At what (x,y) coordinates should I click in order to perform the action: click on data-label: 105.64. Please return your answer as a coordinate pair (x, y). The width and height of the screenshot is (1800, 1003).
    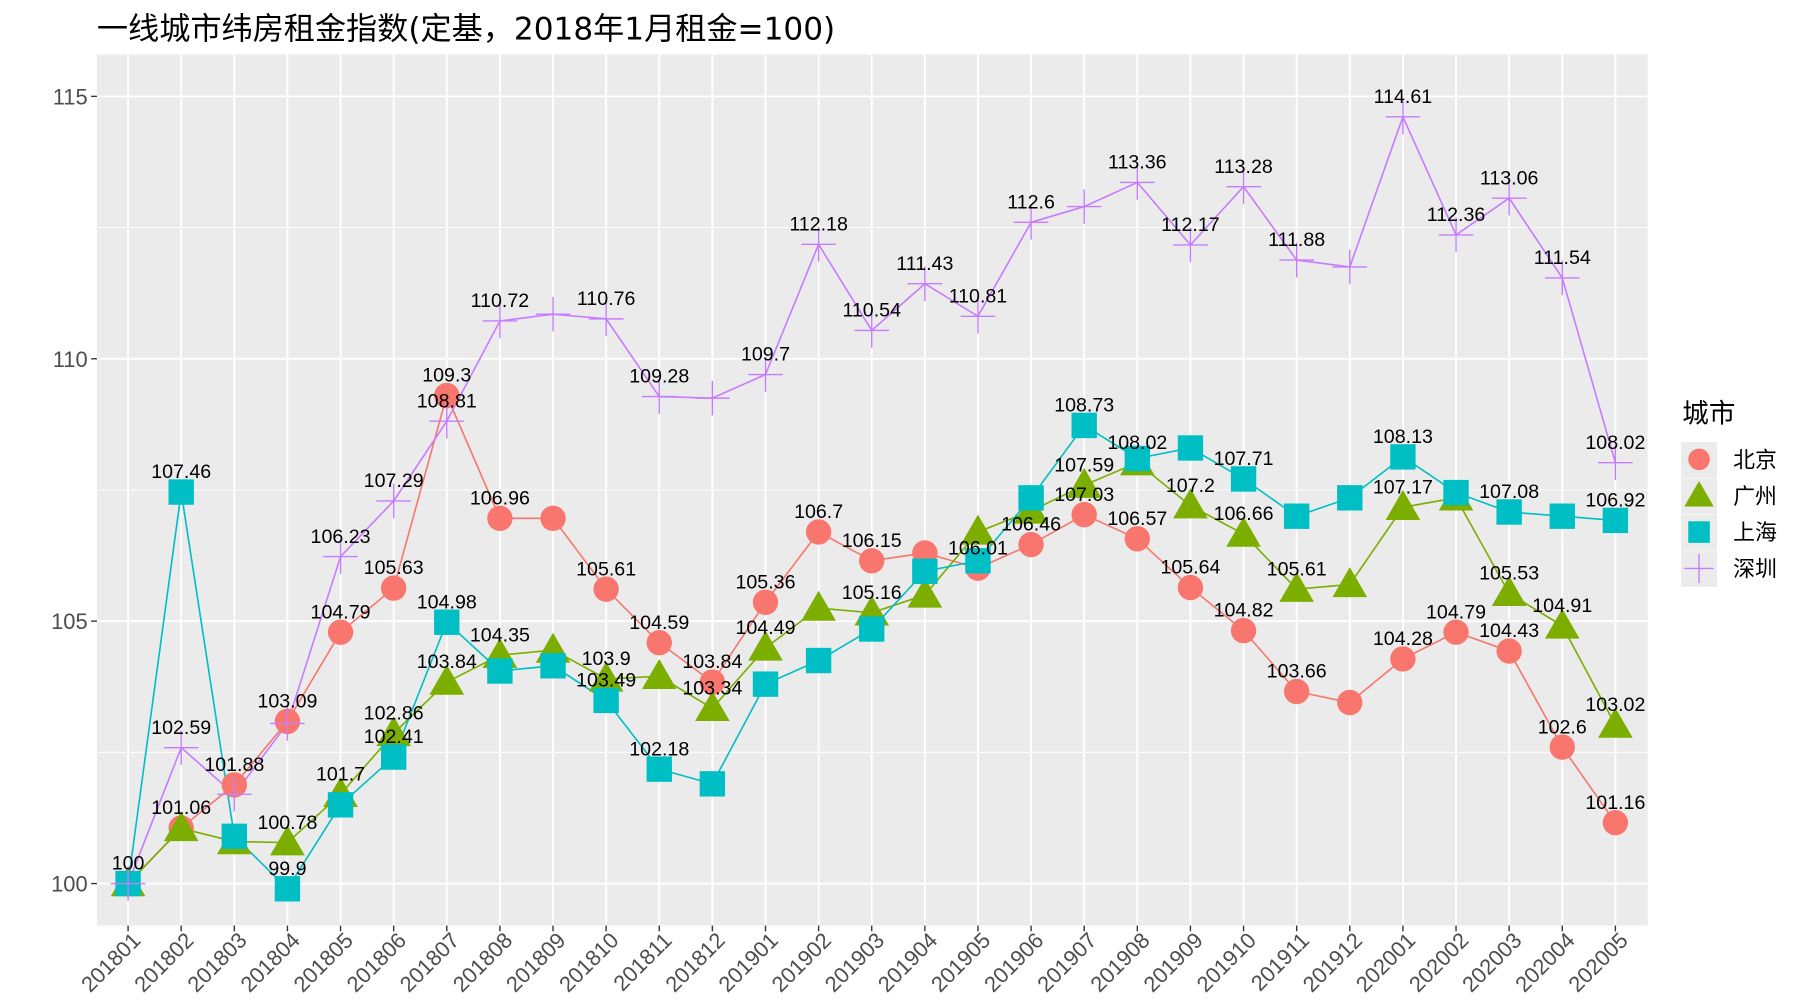
    Looking at the image, I should click on (1190, 568).